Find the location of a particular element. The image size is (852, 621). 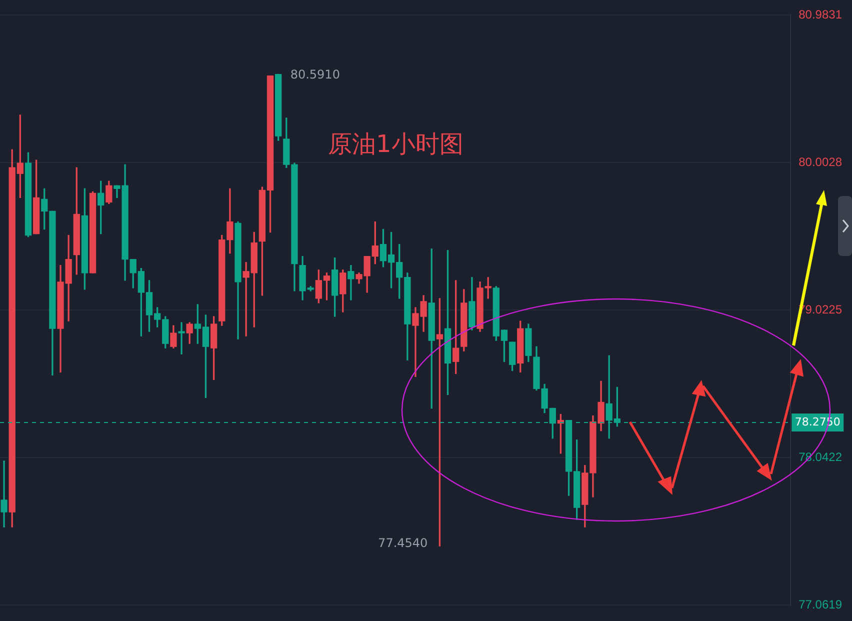

y-tick-label: 77.0619 is located at coordinates (820, 604).